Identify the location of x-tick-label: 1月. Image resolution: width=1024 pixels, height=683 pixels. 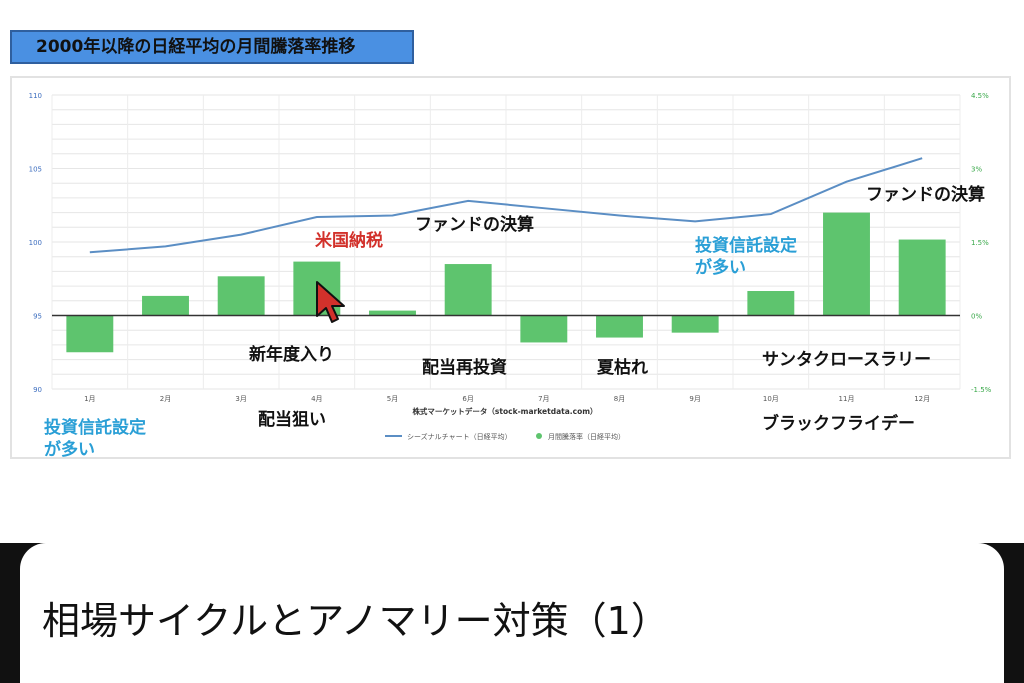
(89, 399).